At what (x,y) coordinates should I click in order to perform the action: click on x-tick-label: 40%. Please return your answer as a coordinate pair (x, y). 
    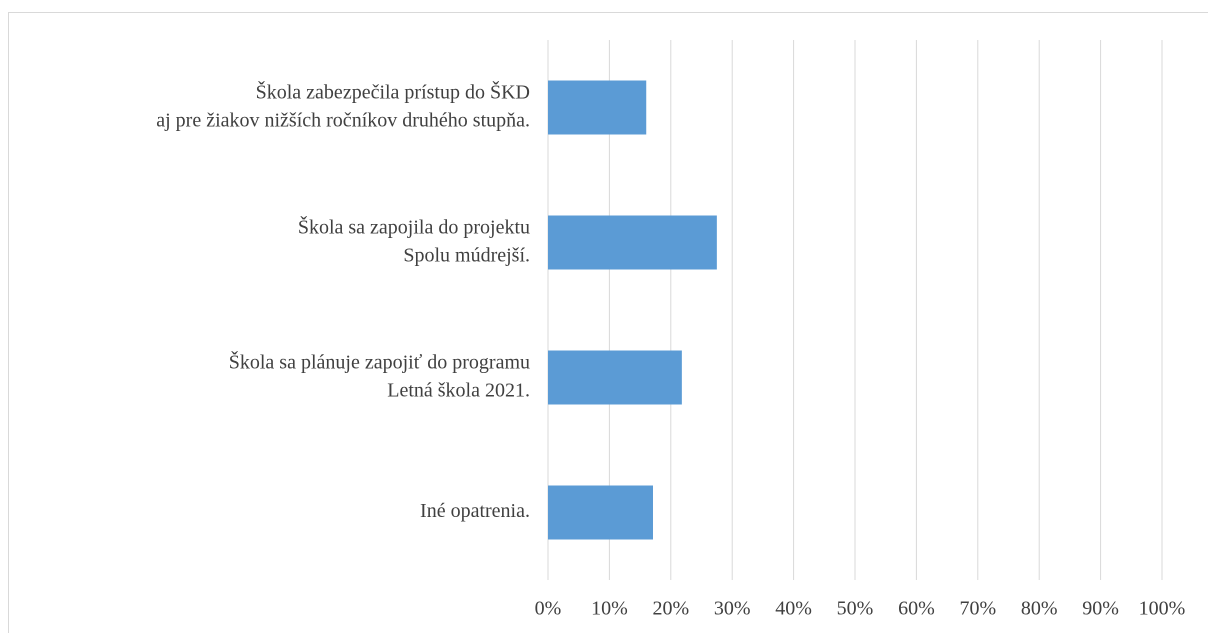
    Looking at the image, I should click on (793, 609).